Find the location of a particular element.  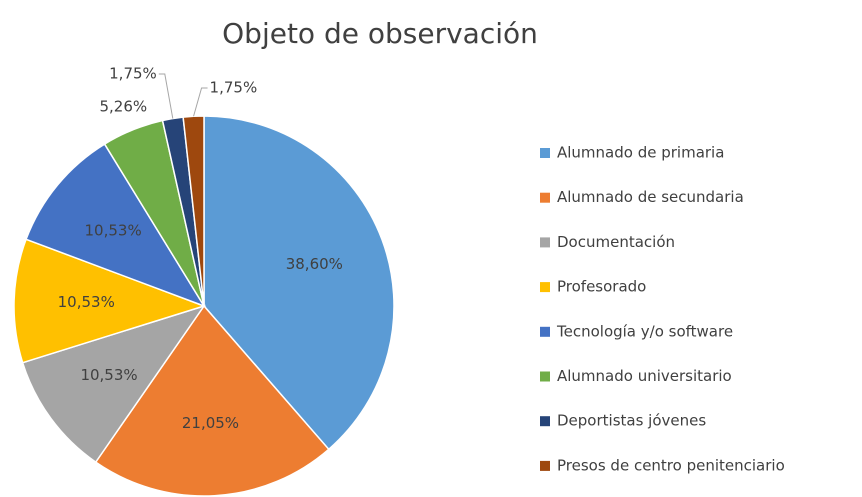

data-label: 21,05% is located at coordinates (210, 423).